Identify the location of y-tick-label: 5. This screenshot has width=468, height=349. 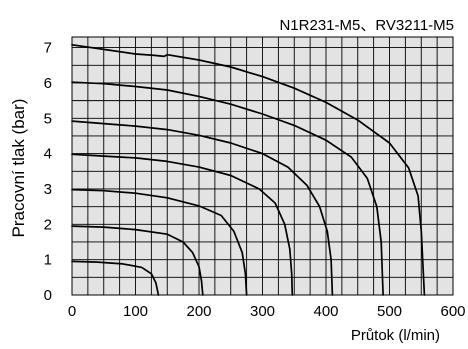
(48, 118).